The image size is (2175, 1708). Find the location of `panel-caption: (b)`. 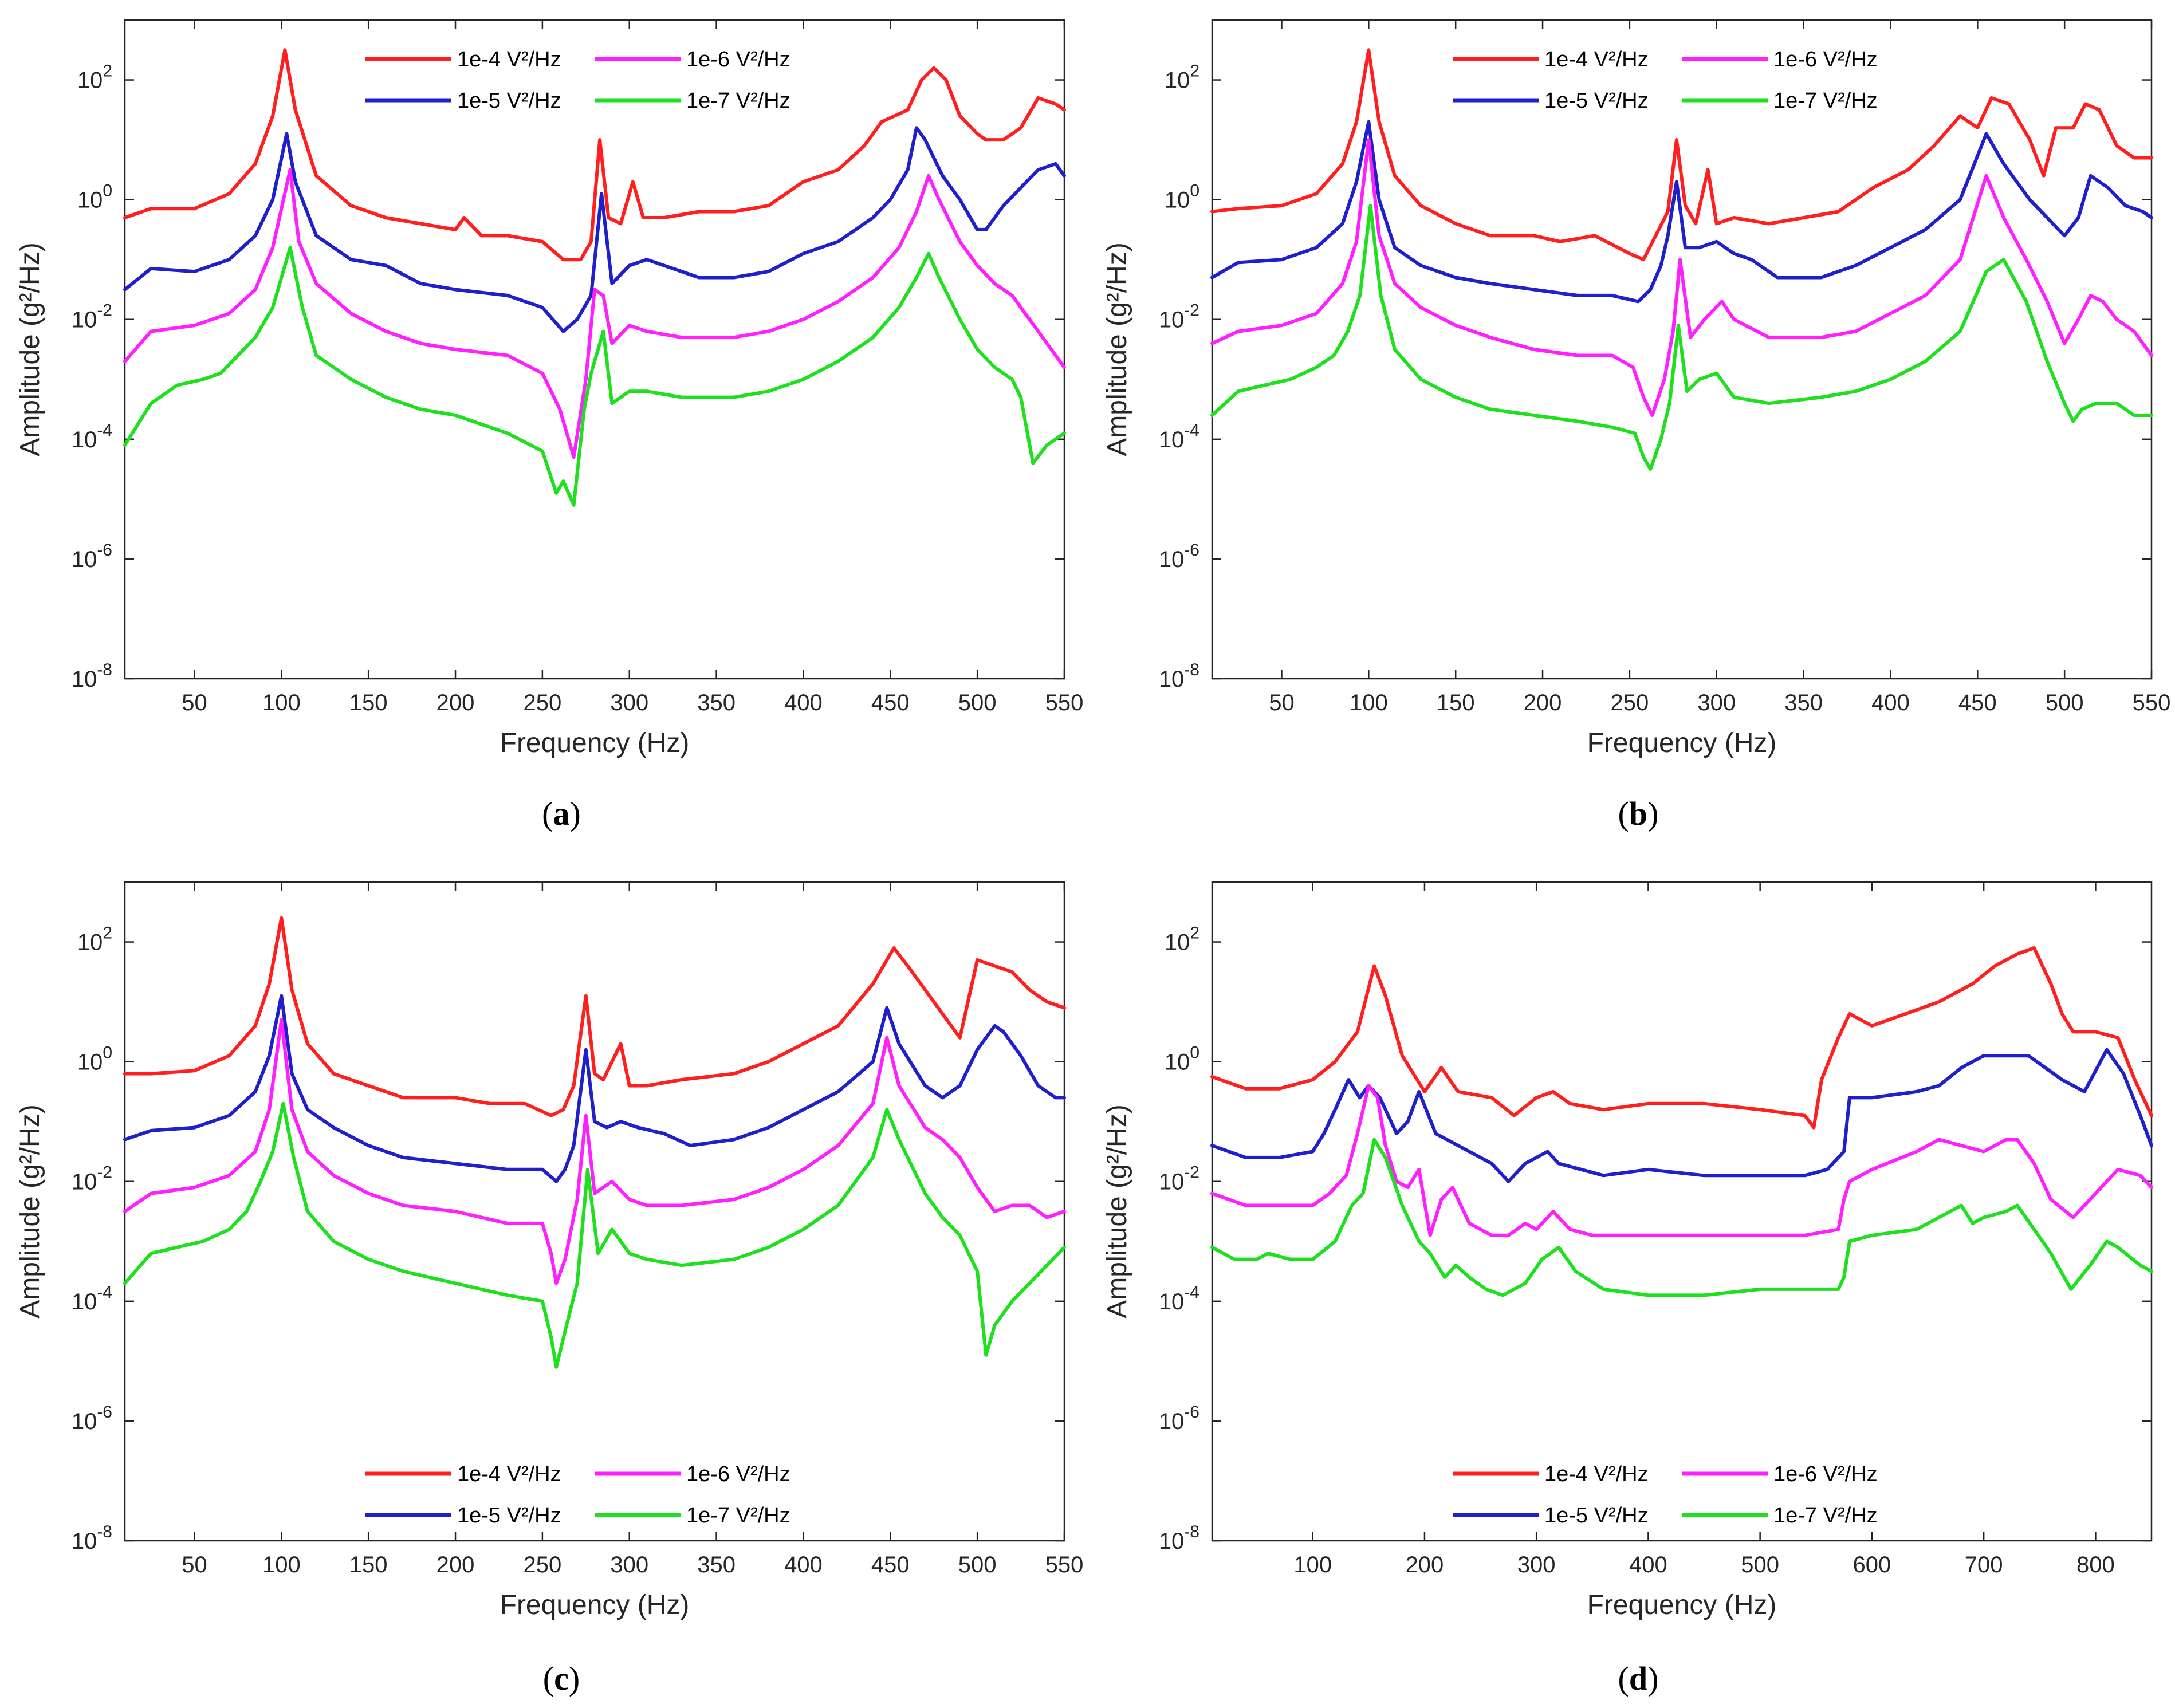

panel-caption: (b) is located at coordinates (1638, 813).